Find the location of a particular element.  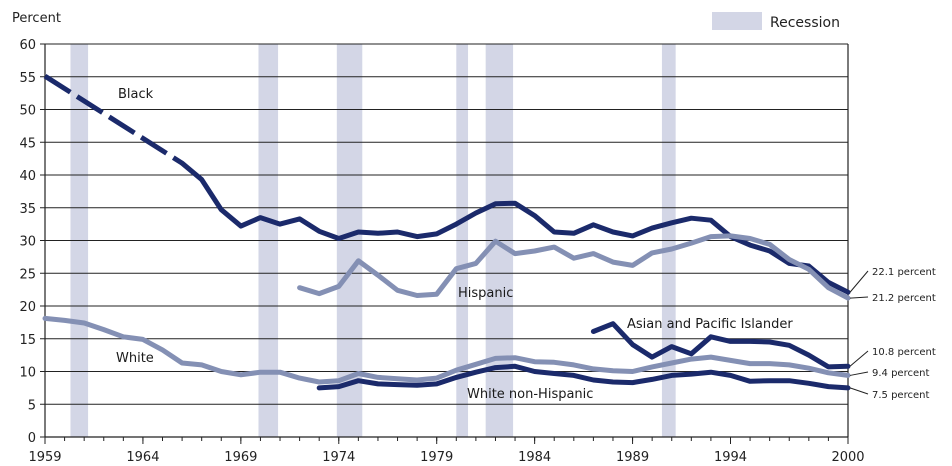

end-label-hispanic: 21.2 percent is located at coordinates (904, 298).